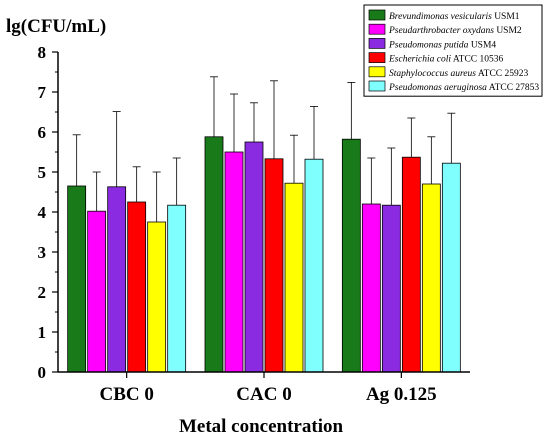 This screenshot has height=440, width=550. I want to click on x-tick-label: Ag 0.125, so click(401, 394).